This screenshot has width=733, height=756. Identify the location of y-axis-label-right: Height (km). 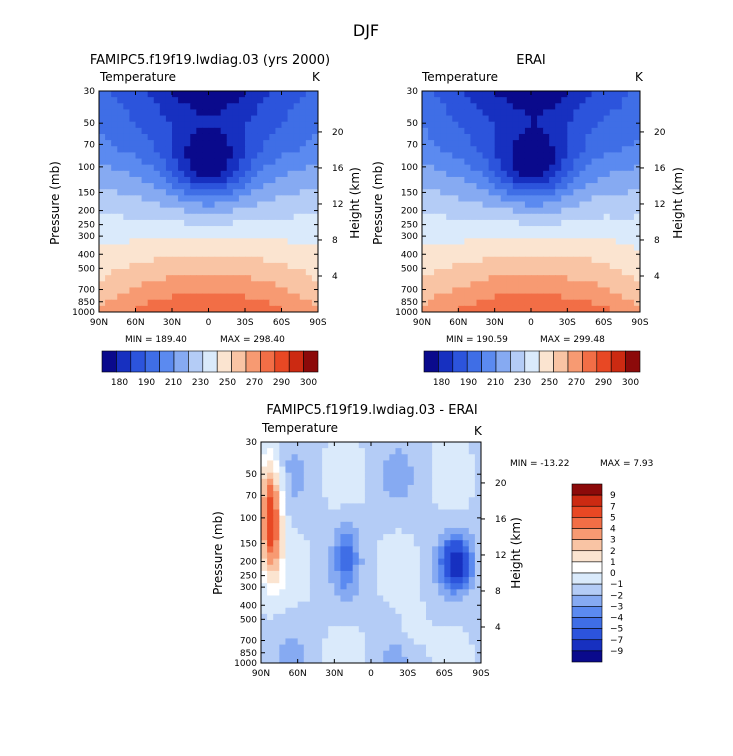
(678, 202).